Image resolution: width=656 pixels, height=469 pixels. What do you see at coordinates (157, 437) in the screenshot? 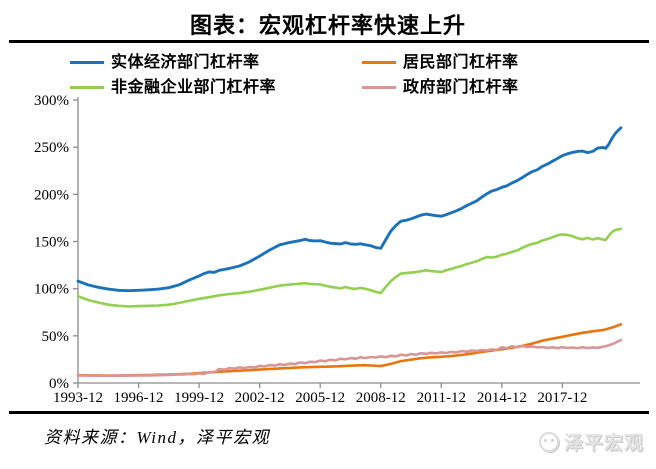
I see `source-note: 资料来源：Wind，泽平宏观` at bounding box center [157, 437].